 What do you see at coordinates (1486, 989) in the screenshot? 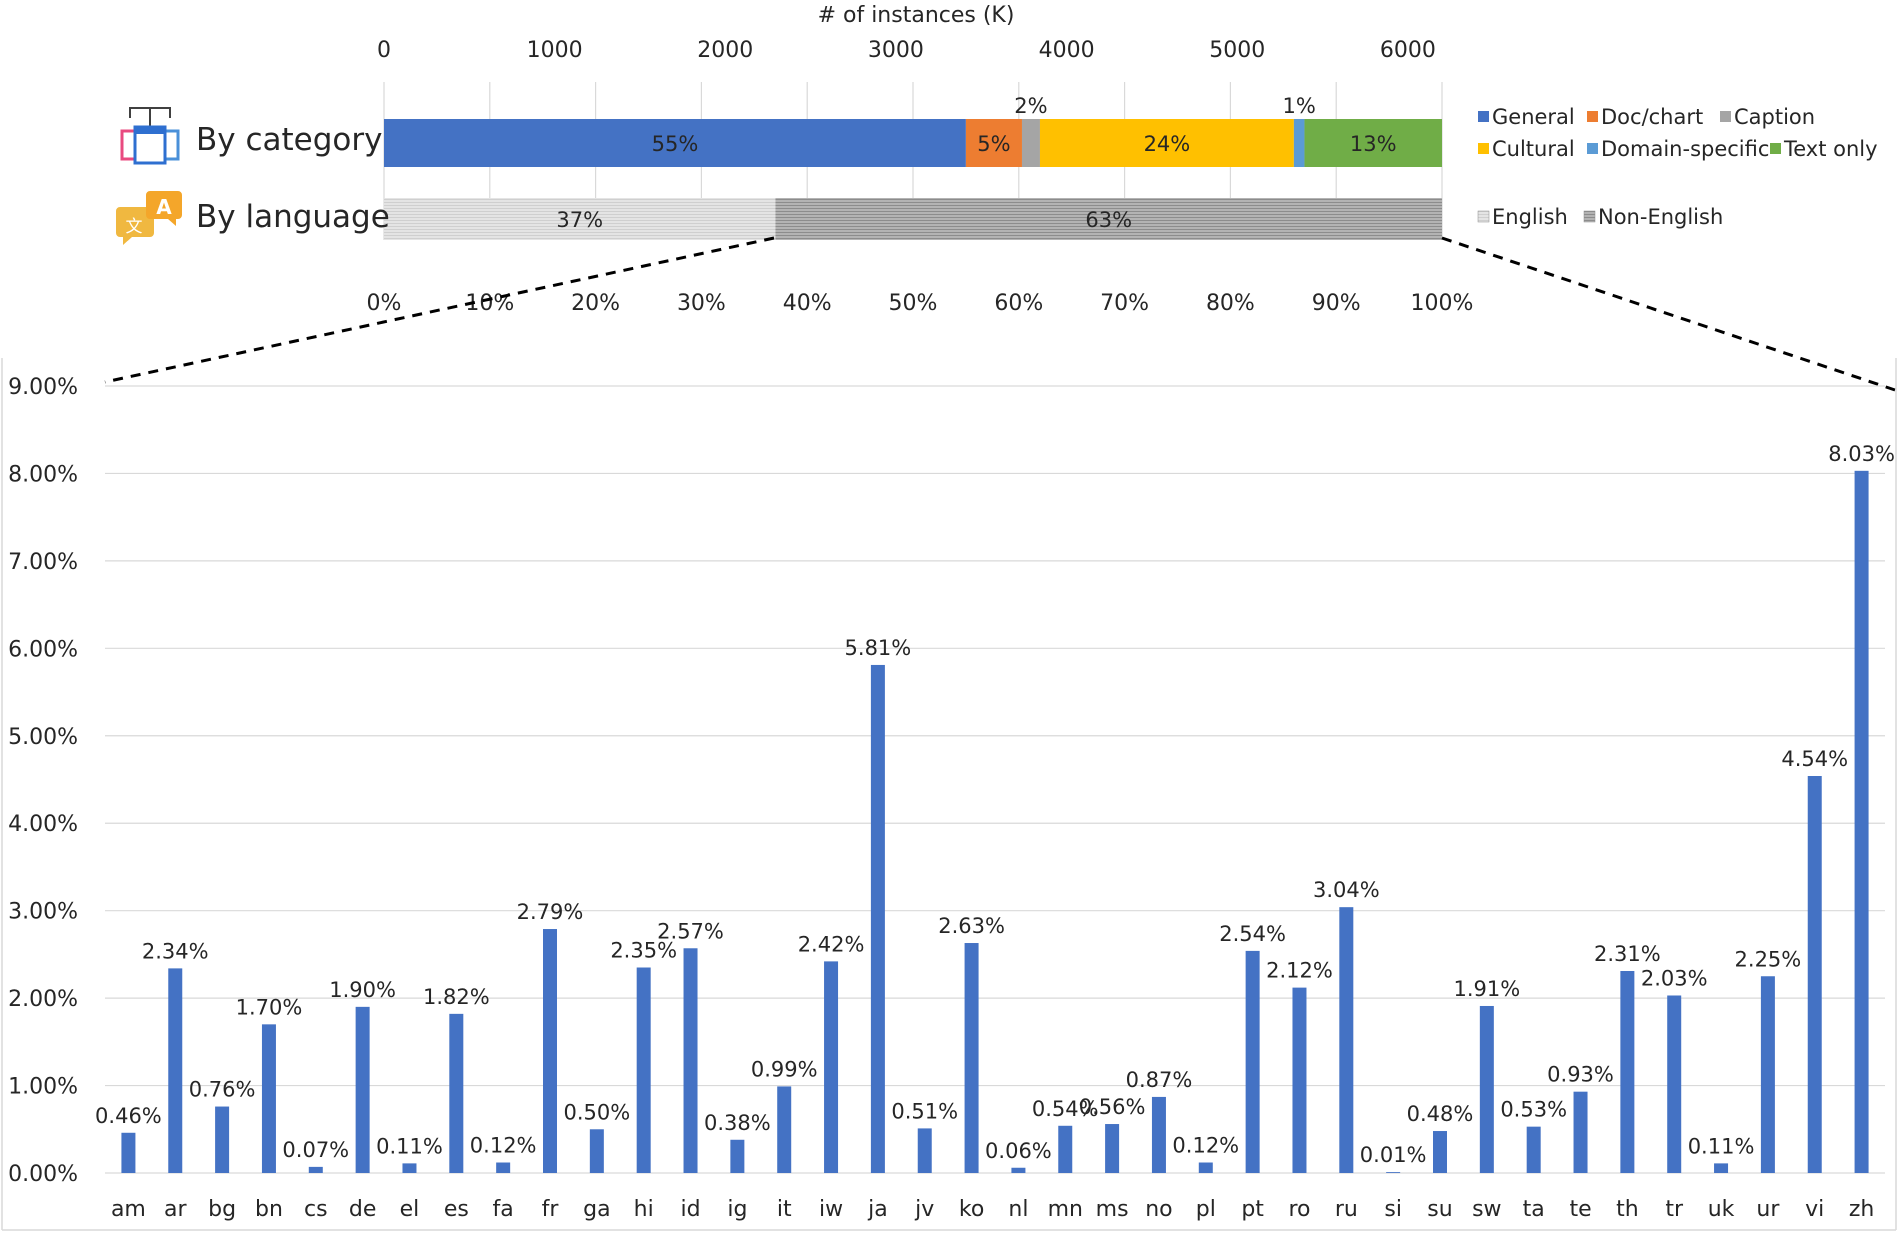
I see `bar-label-sw: 1.91%` at bounding box center [1486, 989].